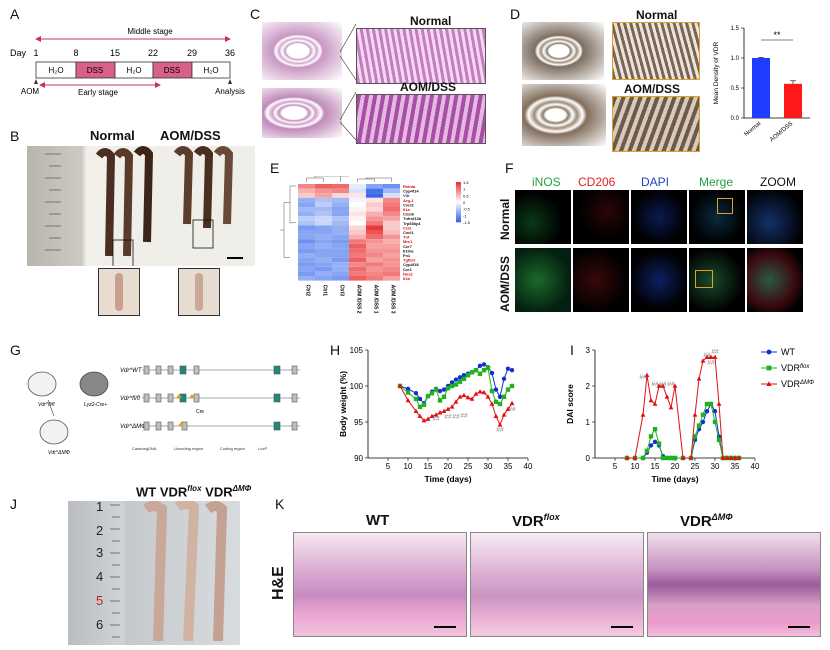  Describe the element at coordinates (528, 466) in the screenshot. I see `h-x-tick-label: 40` at that location.